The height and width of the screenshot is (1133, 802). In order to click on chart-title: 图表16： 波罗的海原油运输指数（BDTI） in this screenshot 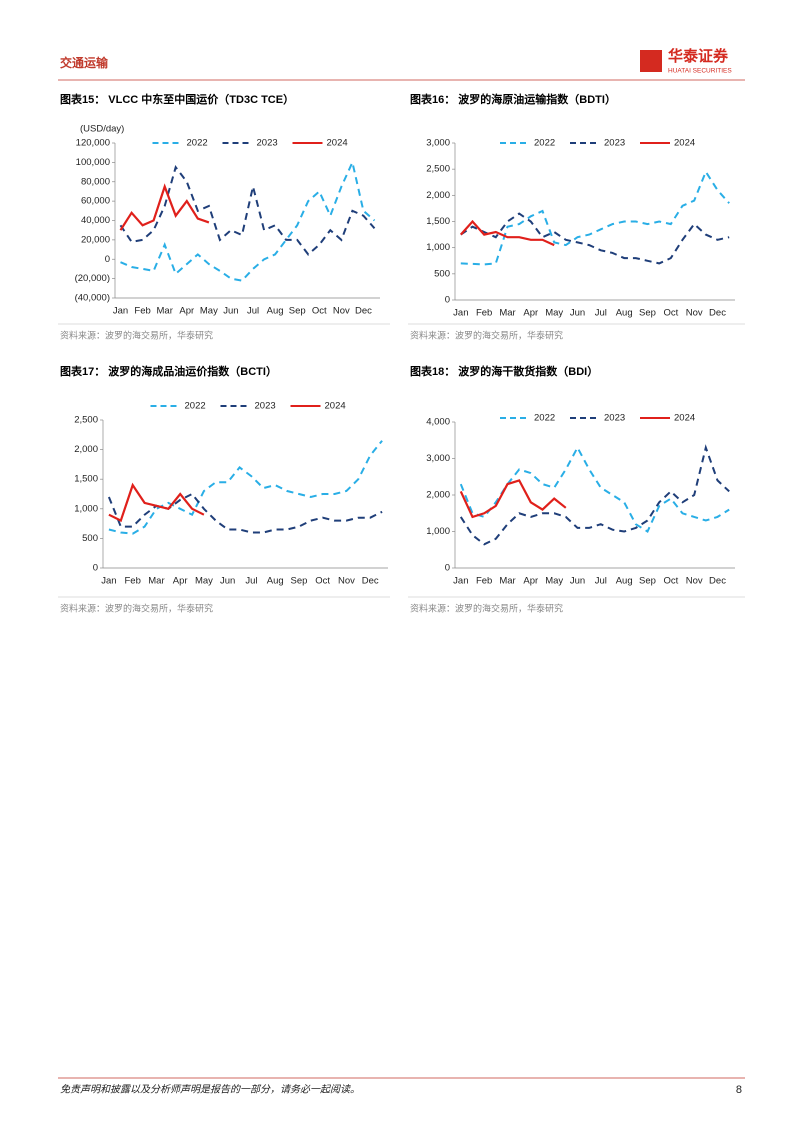, I will do `click(513, 99)`.